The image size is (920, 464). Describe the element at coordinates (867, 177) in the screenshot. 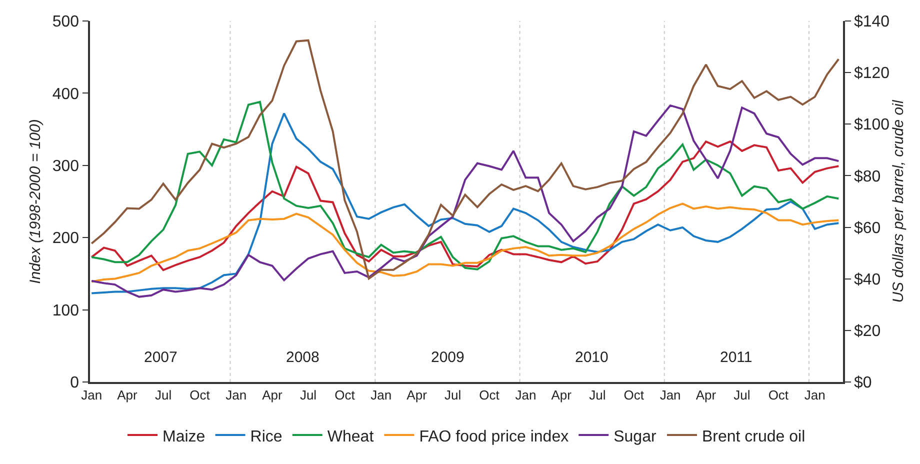

I see `y2-tick-label: $80` at that location.